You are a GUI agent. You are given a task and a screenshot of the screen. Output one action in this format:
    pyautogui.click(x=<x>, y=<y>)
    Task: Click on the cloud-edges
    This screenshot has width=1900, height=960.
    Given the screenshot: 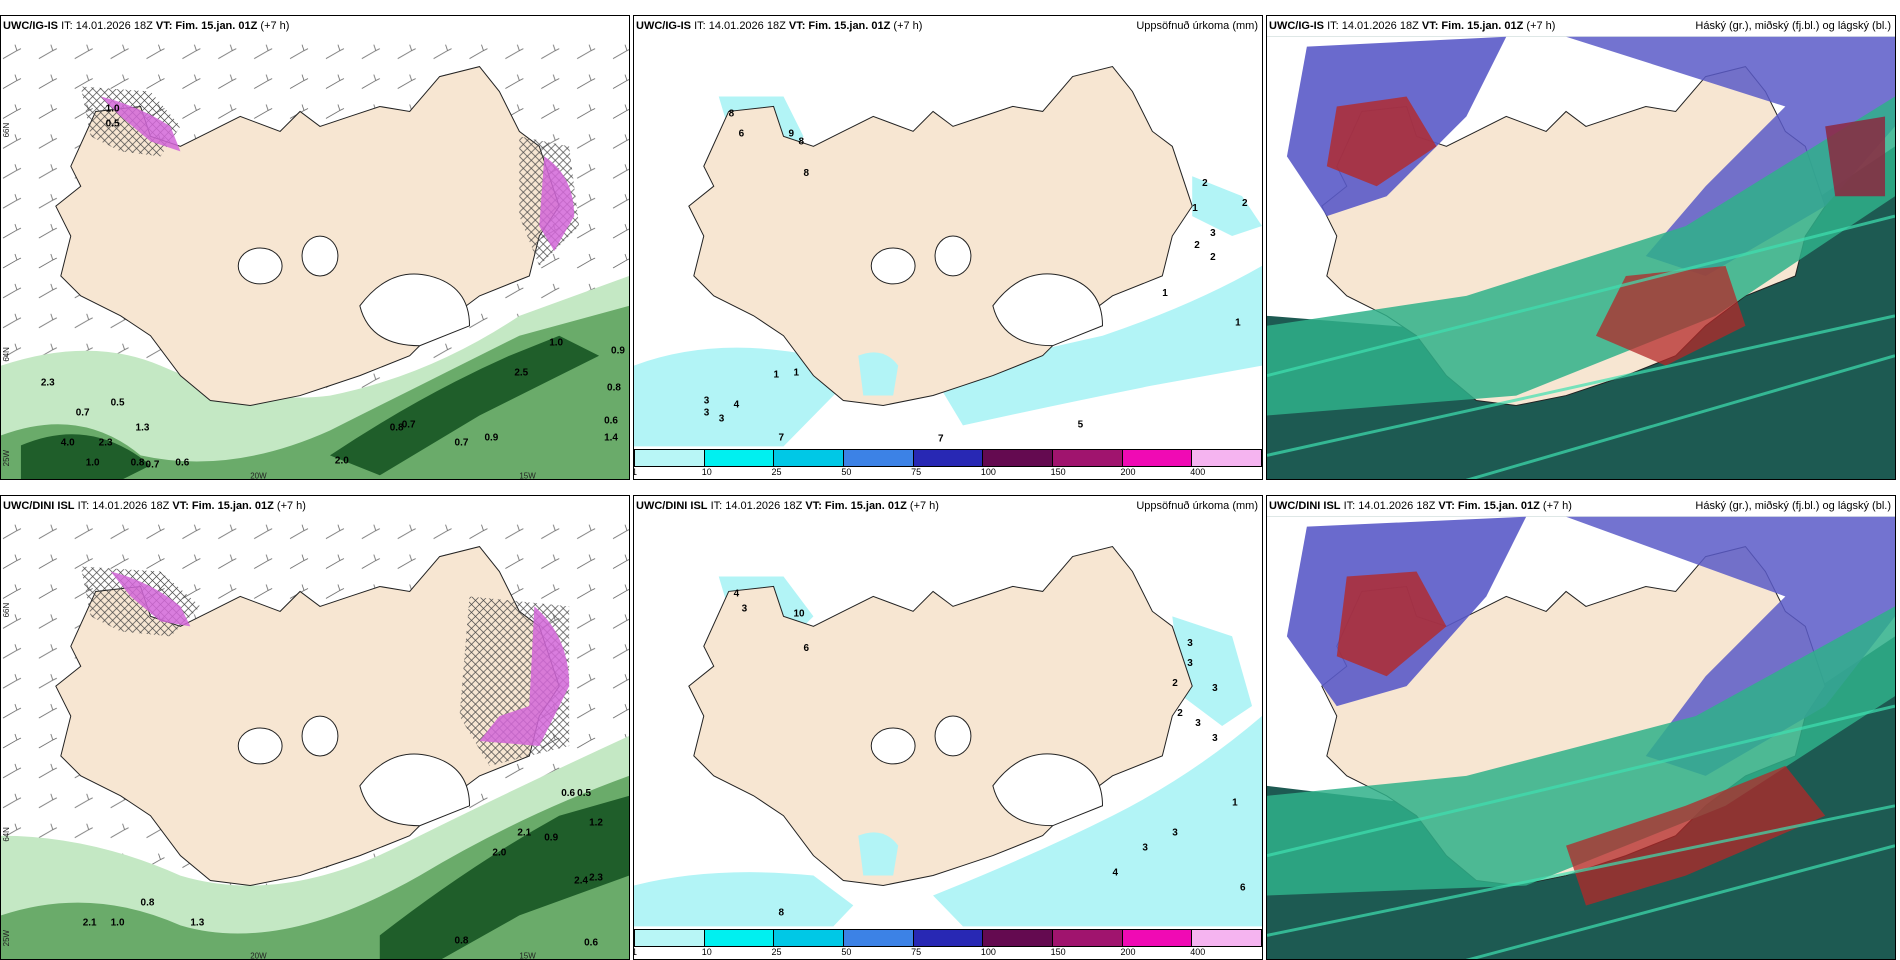 What is the action you would take?
    pyautogui.click(x=1581, y=346)
    